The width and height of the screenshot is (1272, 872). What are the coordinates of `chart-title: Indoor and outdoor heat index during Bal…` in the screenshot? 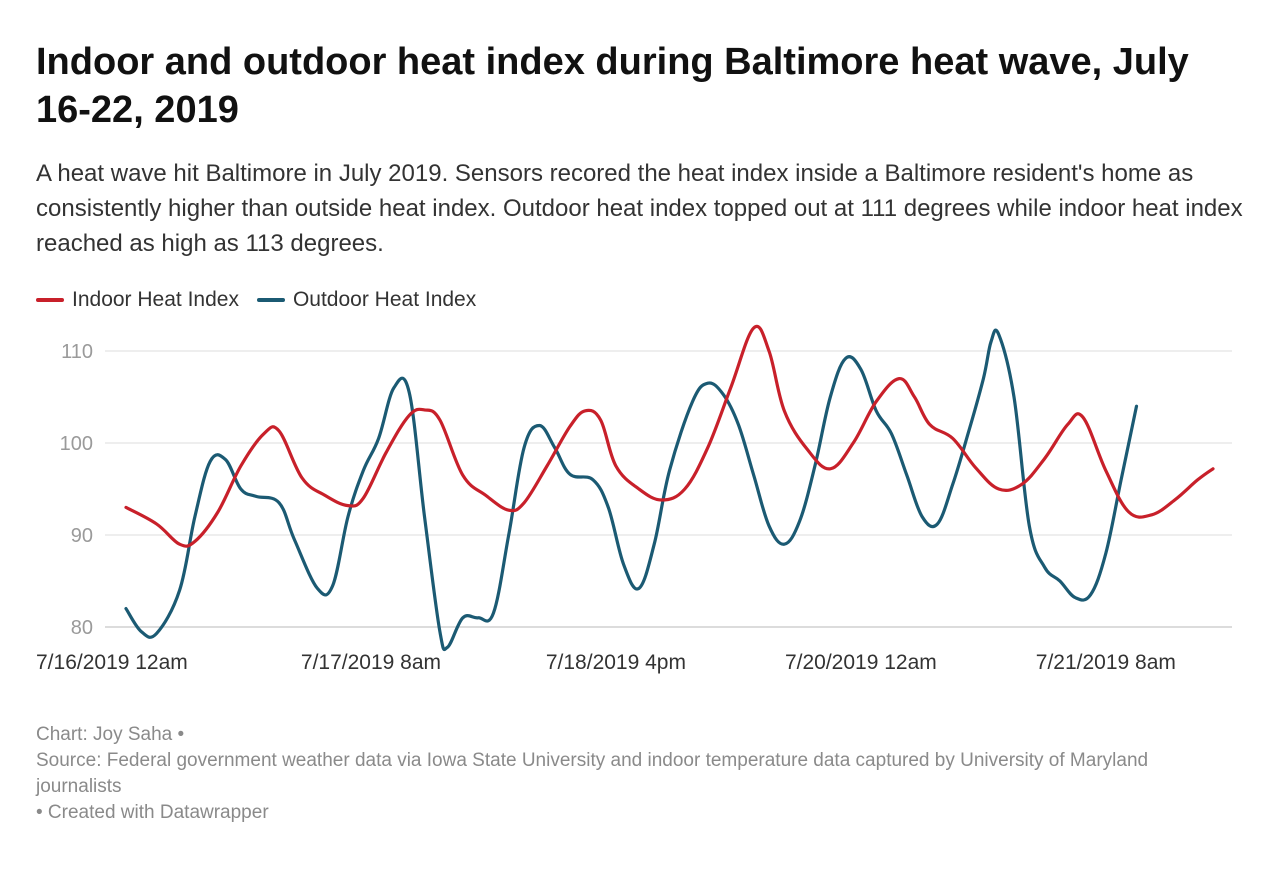 It's located at (612, 86).